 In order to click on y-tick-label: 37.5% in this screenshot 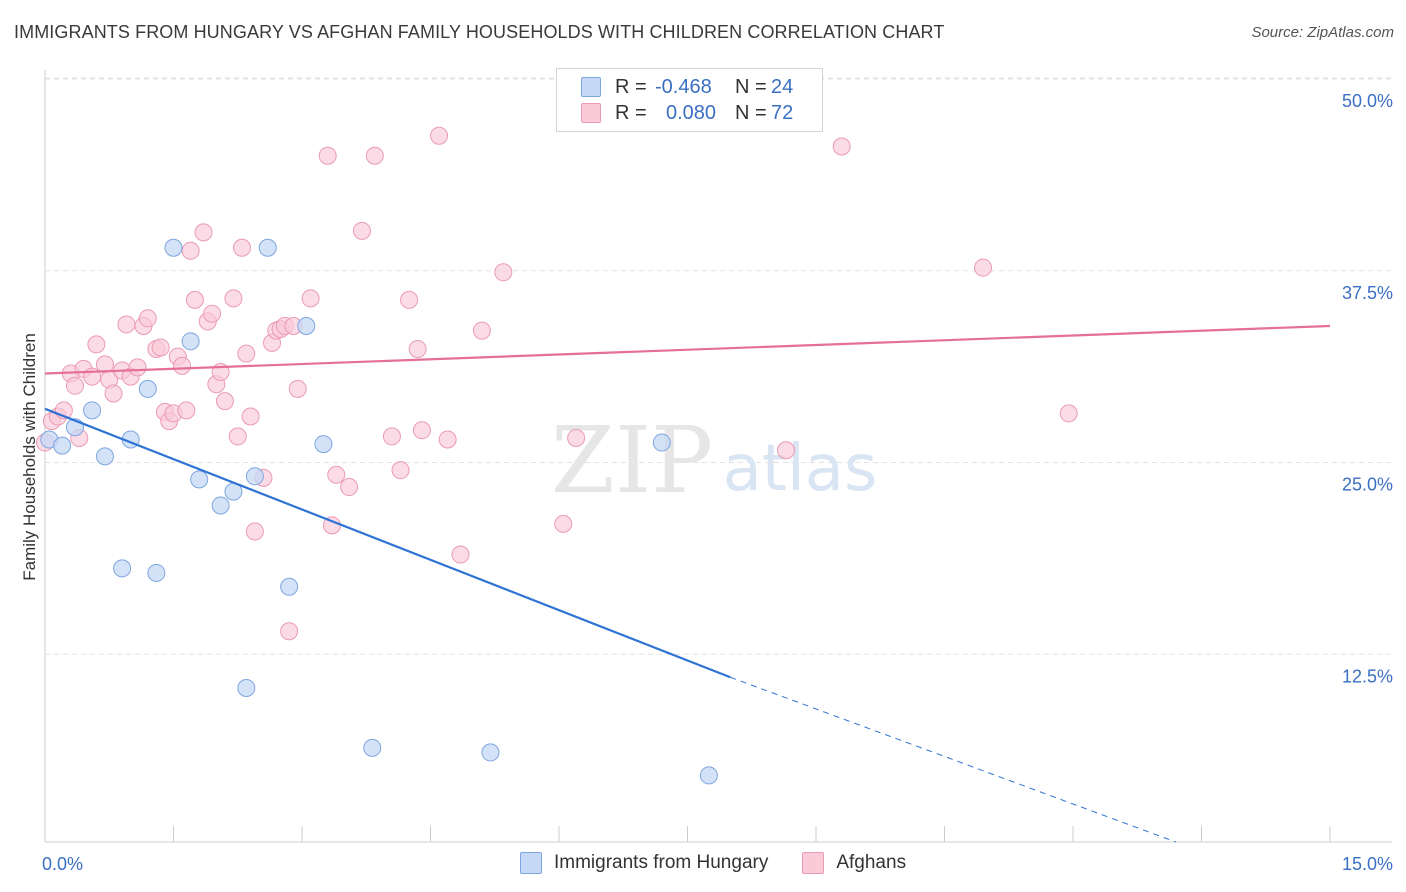, I will do `click(1367, 293)`.